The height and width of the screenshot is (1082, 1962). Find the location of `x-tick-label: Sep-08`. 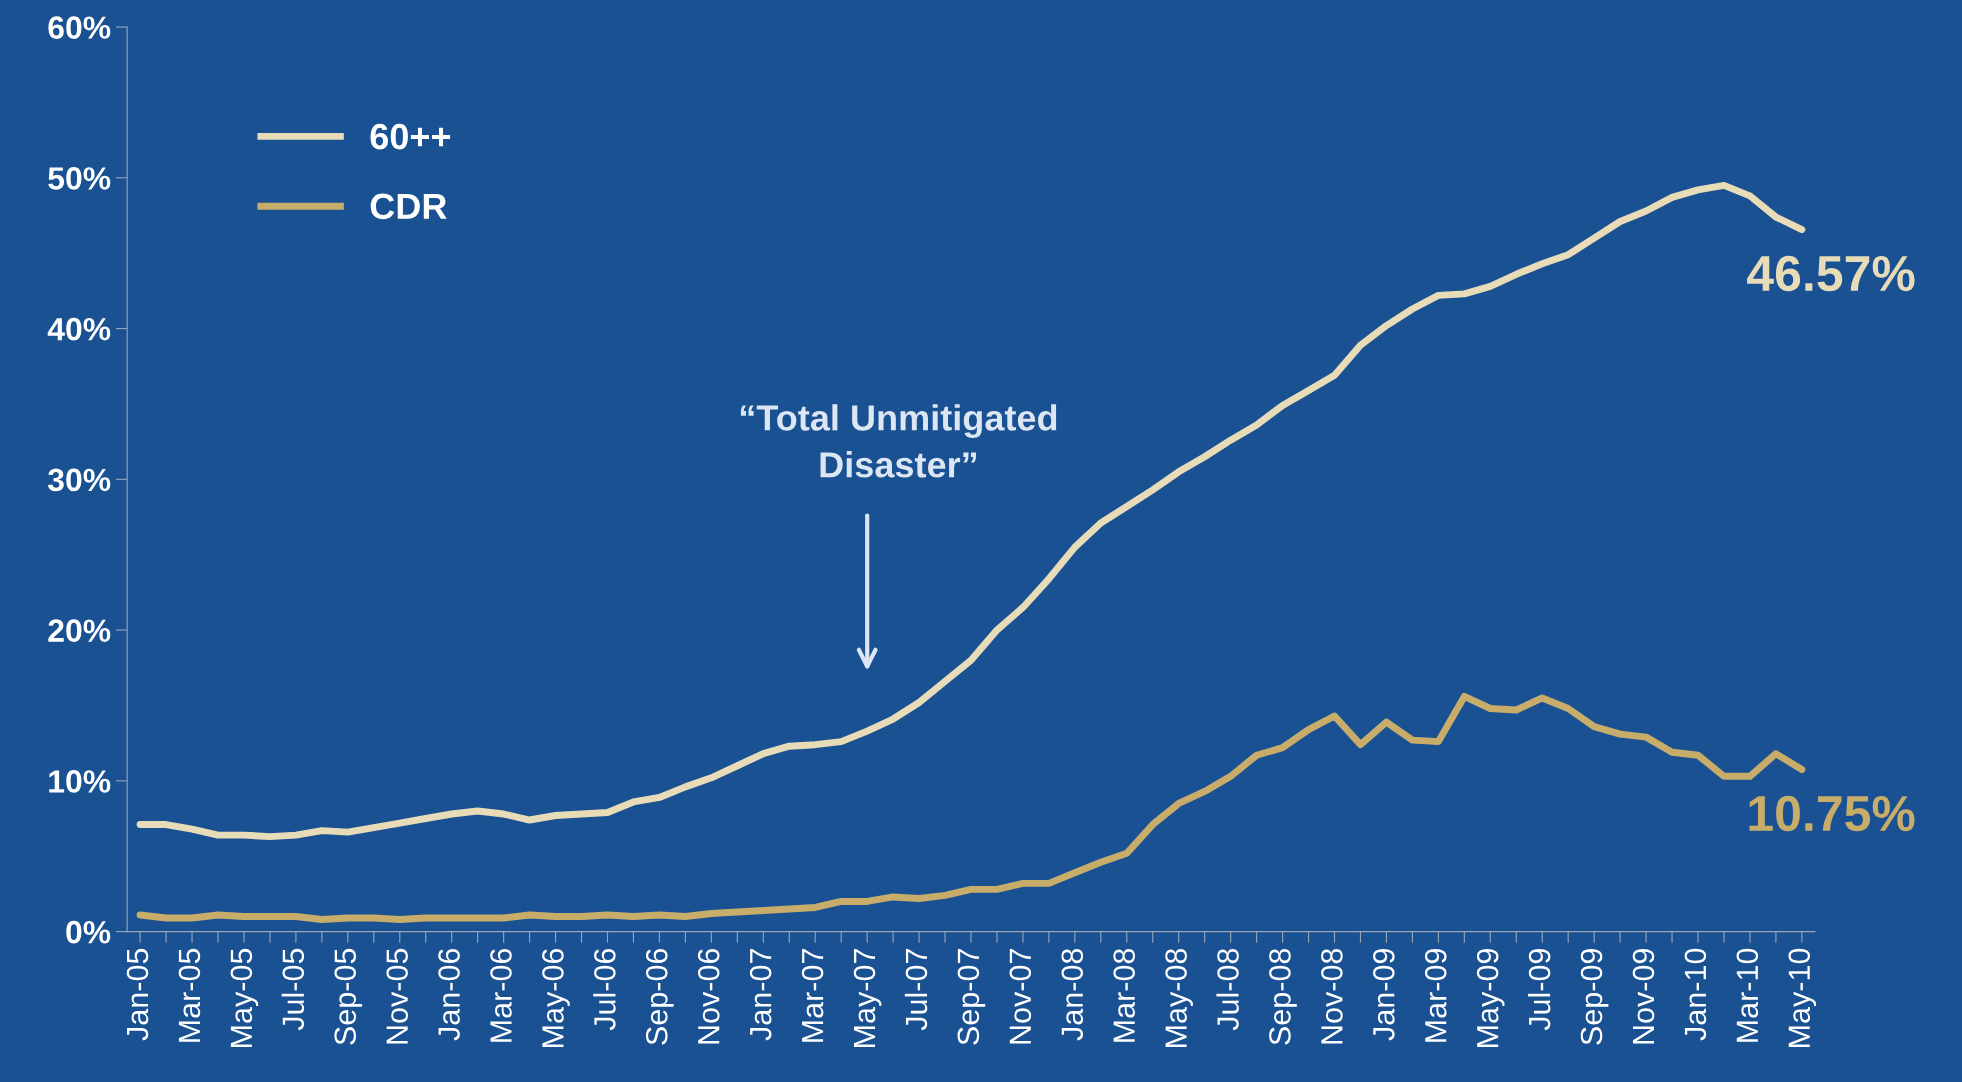

x-tick-label: Sep-08 is located at coordinates (1283, 996).